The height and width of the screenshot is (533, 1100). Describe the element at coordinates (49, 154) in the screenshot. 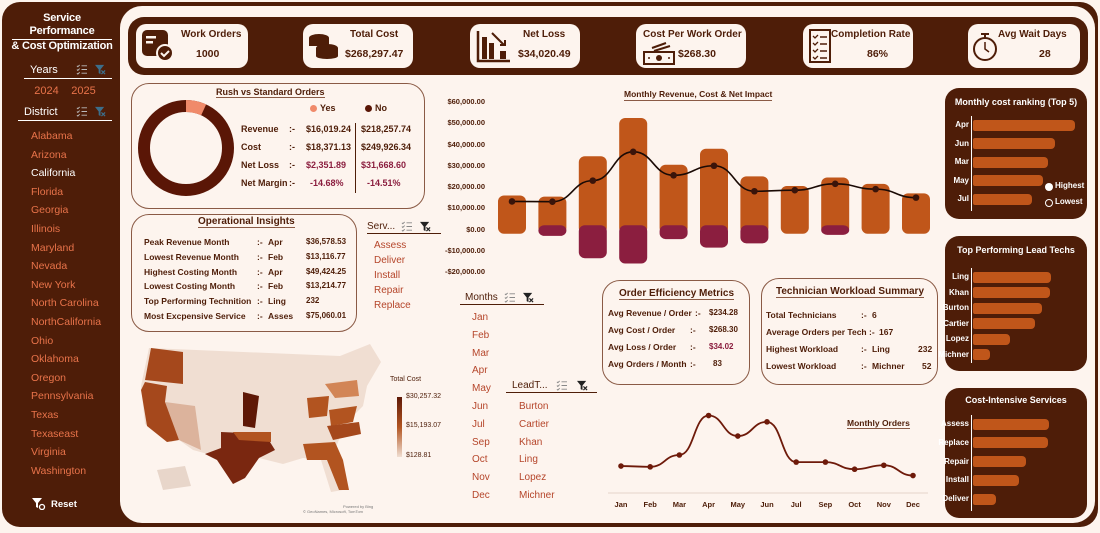

I see `district-item: Arizona` at that location.